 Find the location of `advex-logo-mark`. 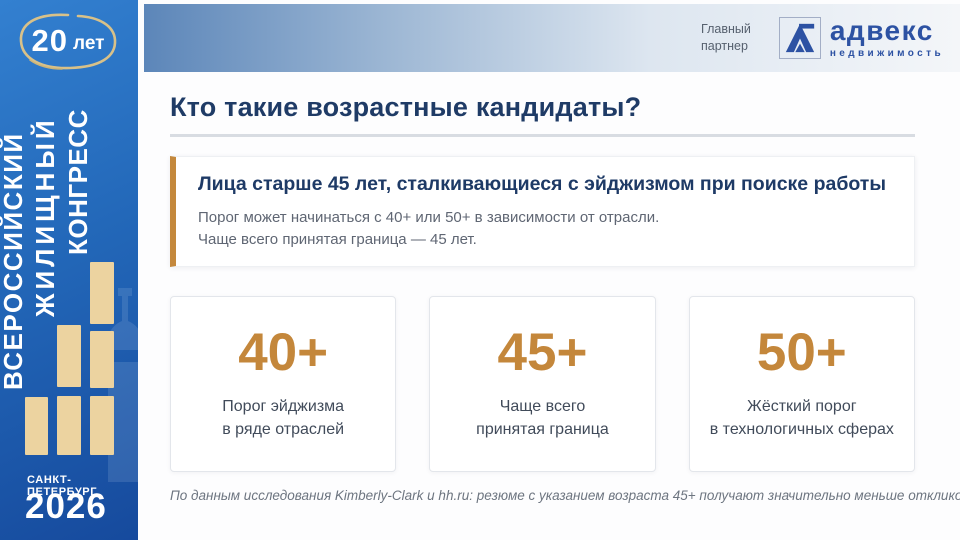

advex-logo-mark is located at coordinates (799, 38).